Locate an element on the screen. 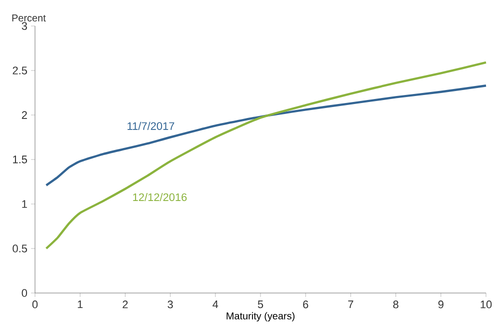 The width and height of the screenshot is (500, 332). y-tick-label: 2.5 is located at coordinates (20, 70).